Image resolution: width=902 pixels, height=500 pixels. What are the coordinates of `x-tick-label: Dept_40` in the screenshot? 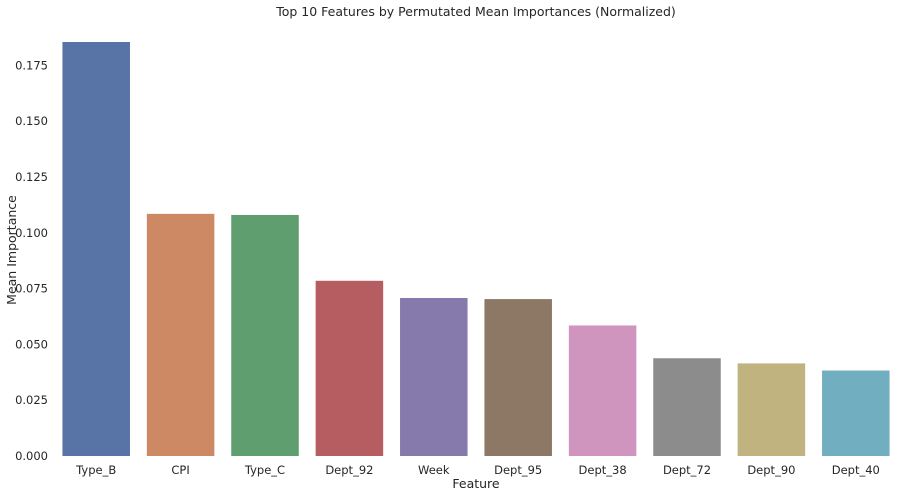 It's located at (856, 470).